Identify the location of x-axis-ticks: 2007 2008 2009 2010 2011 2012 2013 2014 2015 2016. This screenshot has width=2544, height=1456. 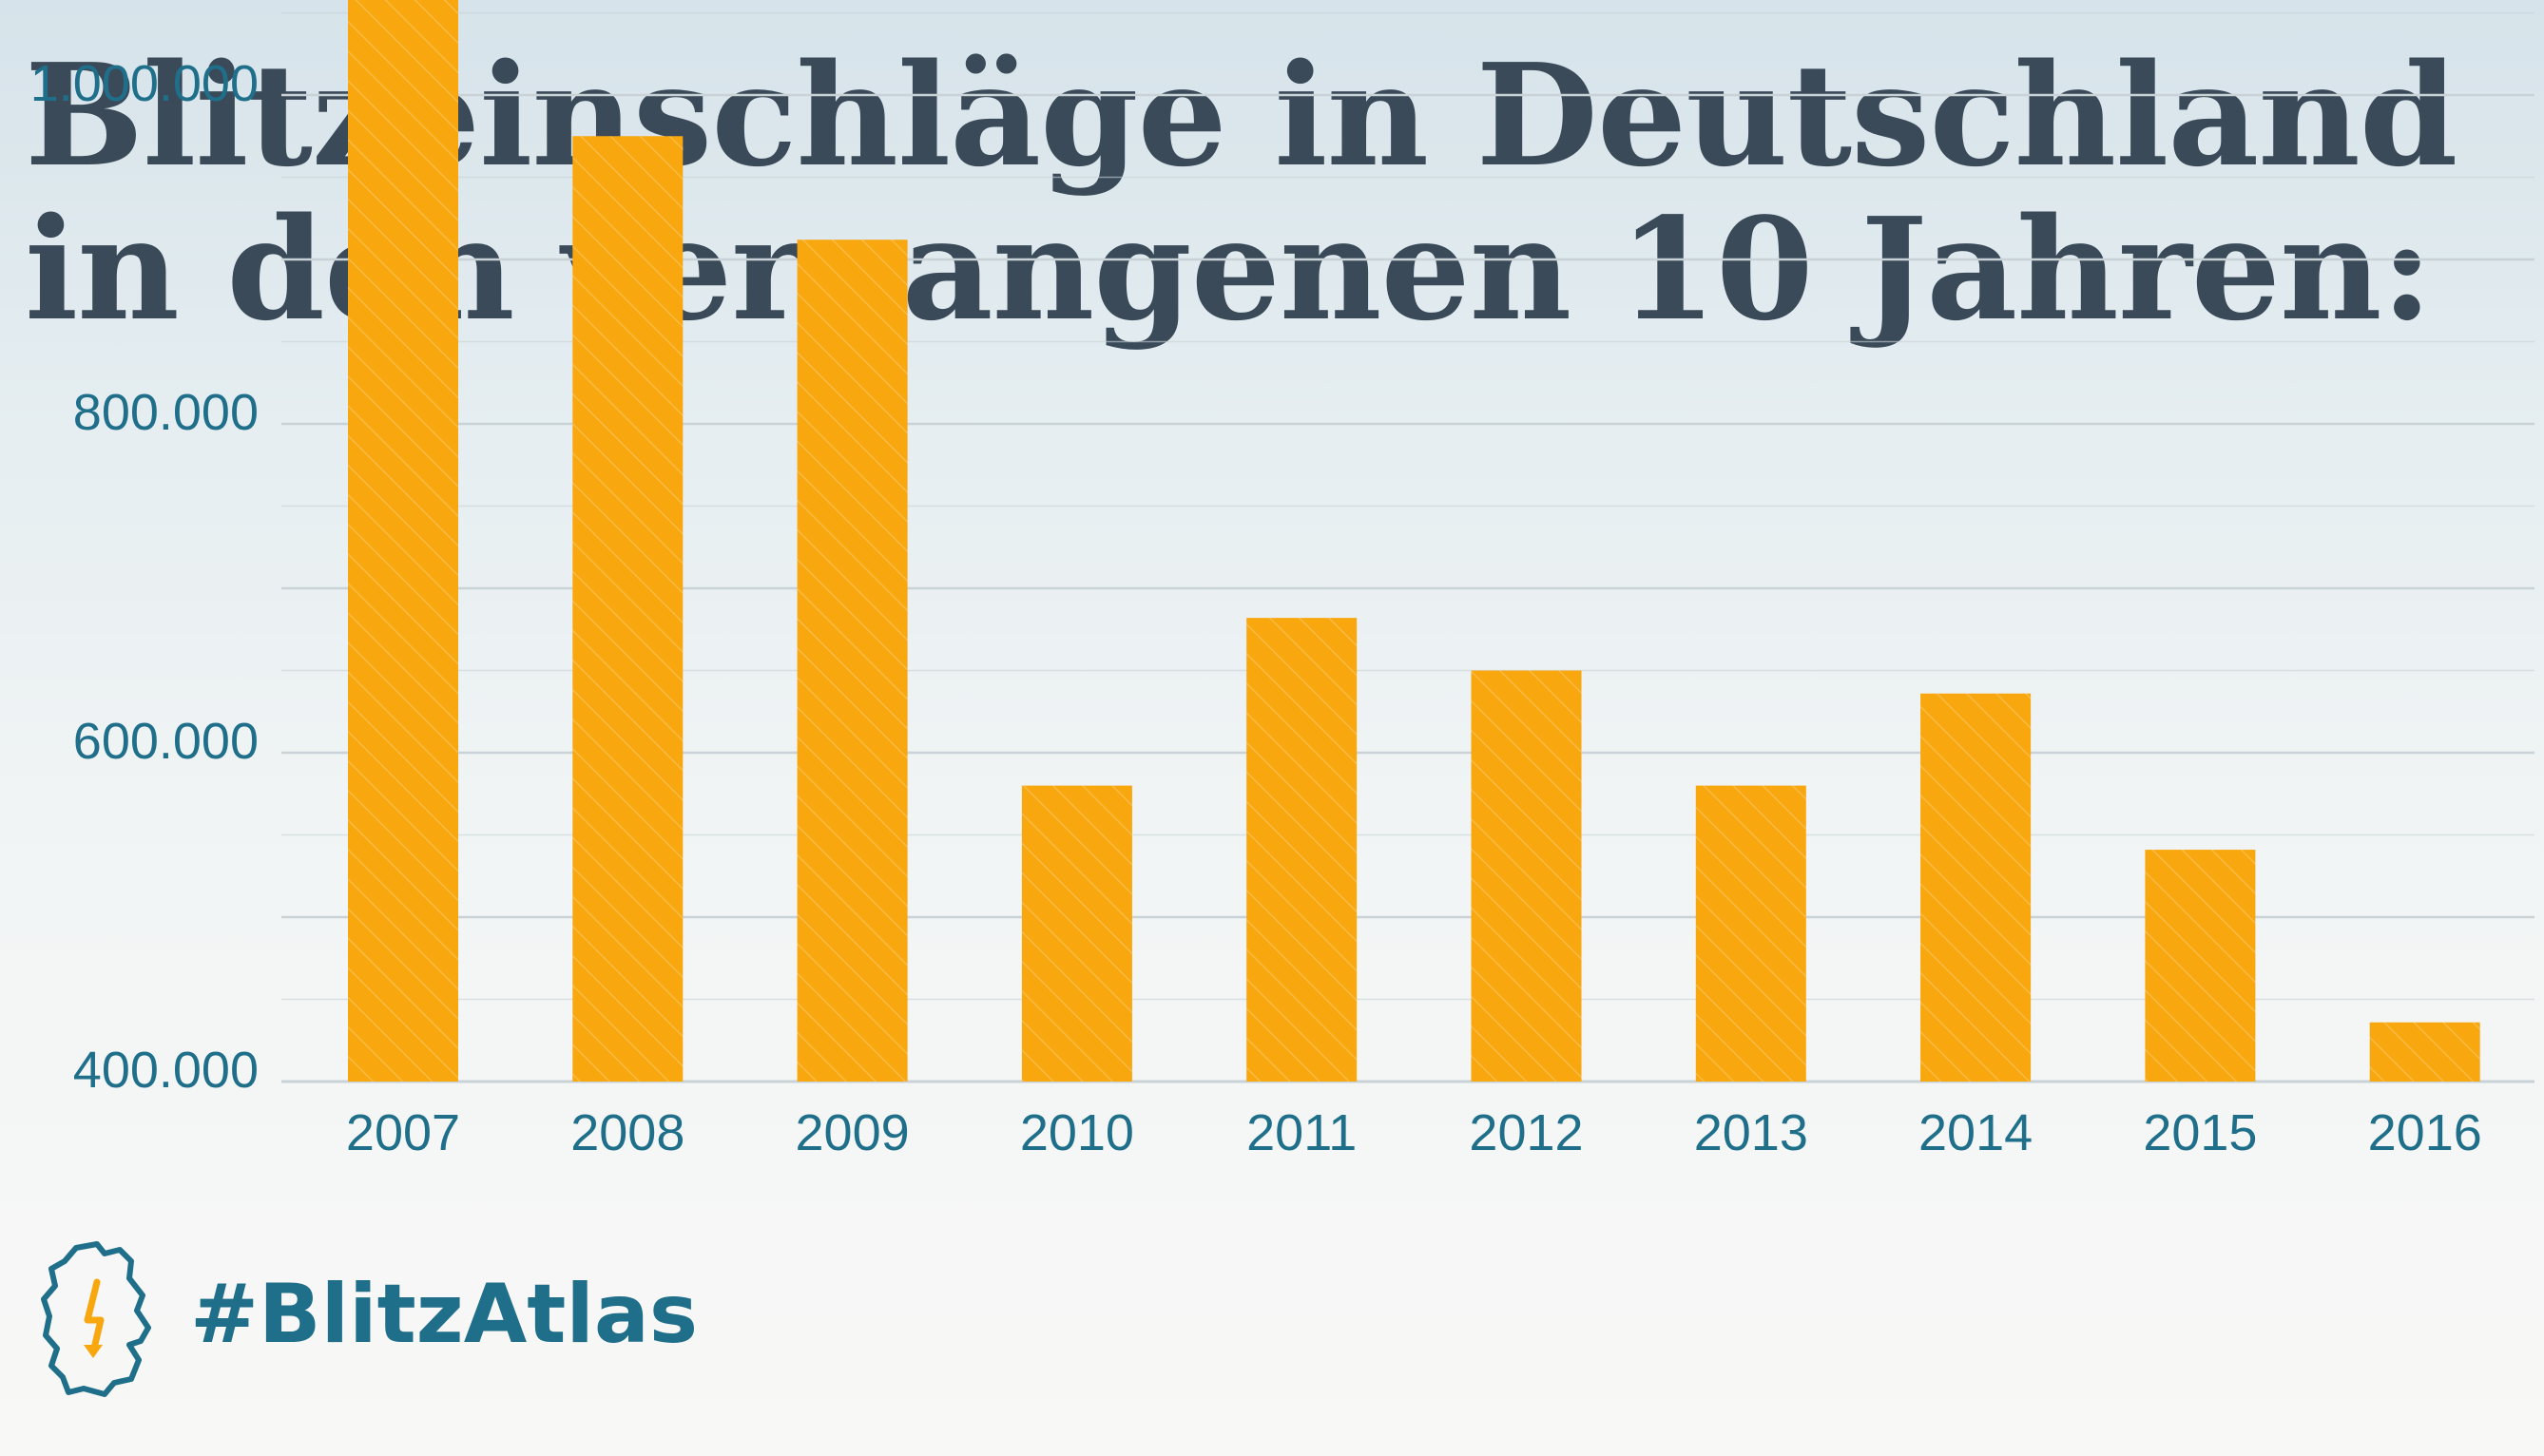
(1414, 1132).